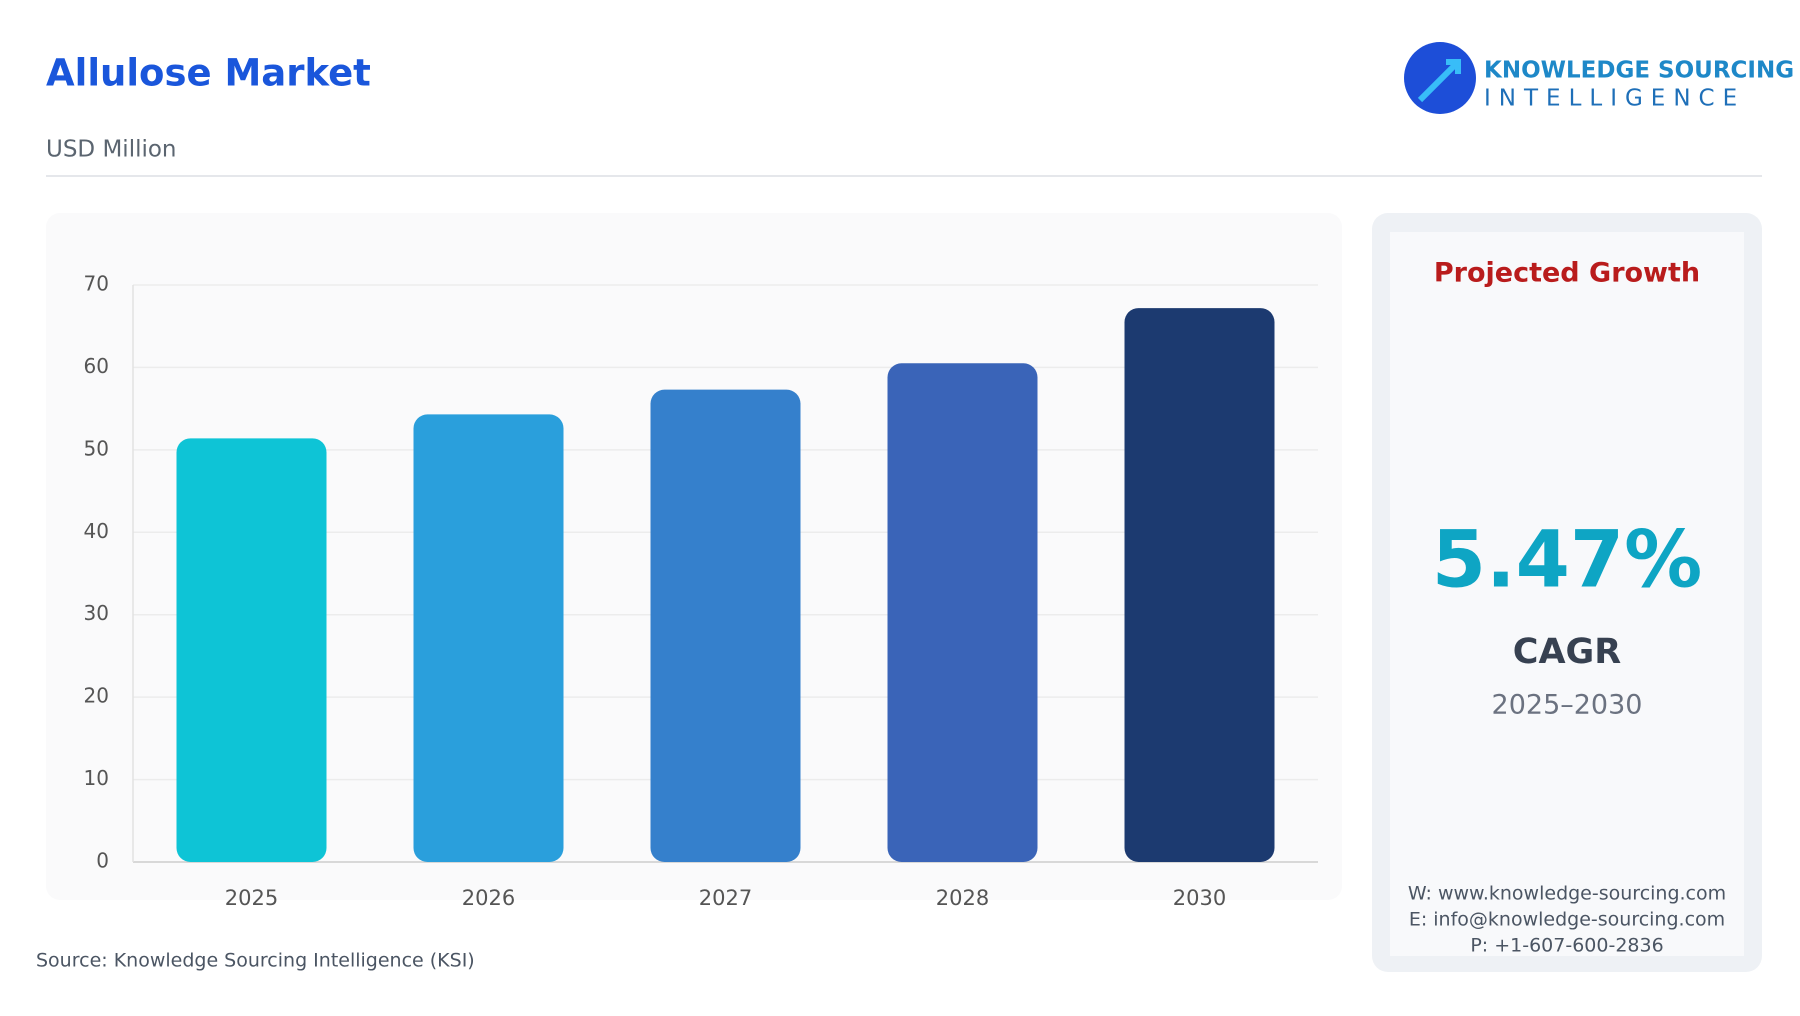  Describe the element at coordinates (1639, 71) in the screenshot. I see `logo-text: KNOWLEDGE SOURCING` at that location.